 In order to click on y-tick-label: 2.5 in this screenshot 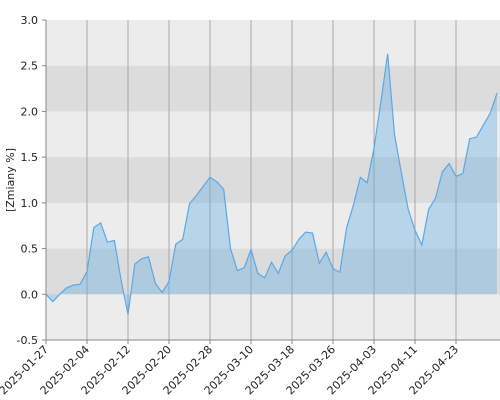, I will do `click(30, 66)`.